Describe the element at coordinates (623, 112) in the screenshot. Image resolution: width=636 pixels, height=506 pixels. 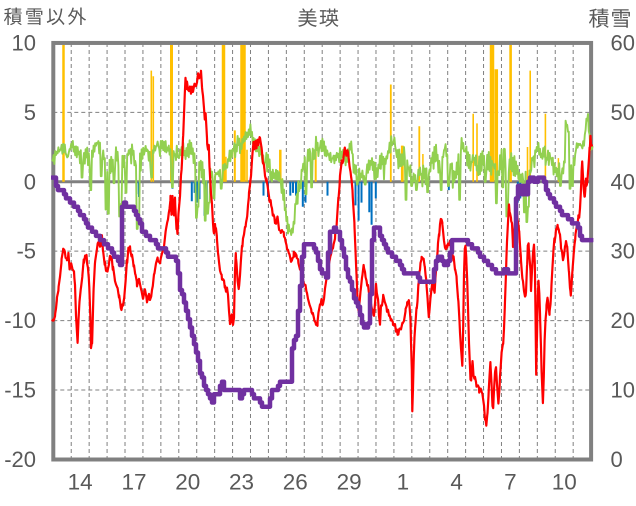
I see `svg-text: 50` at that location.